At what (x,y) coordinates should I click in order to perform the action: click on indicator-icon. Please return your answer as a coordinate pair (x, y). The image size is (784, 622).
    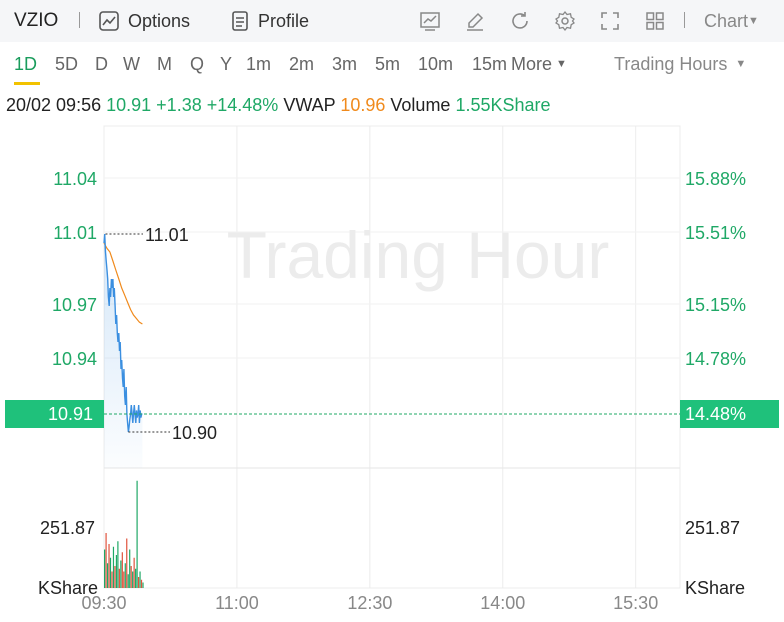
    Looking at the image, I should click on (430, 21).